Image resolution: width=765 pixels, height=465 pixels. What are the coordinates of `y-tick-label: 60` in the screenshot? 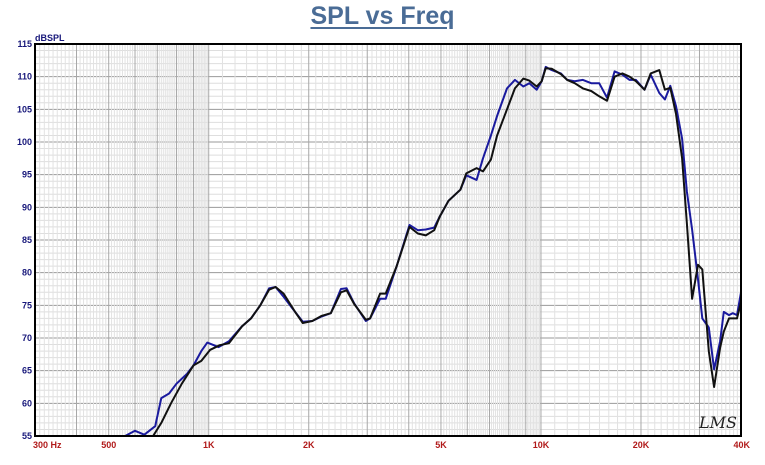 It's located at (27, 403).